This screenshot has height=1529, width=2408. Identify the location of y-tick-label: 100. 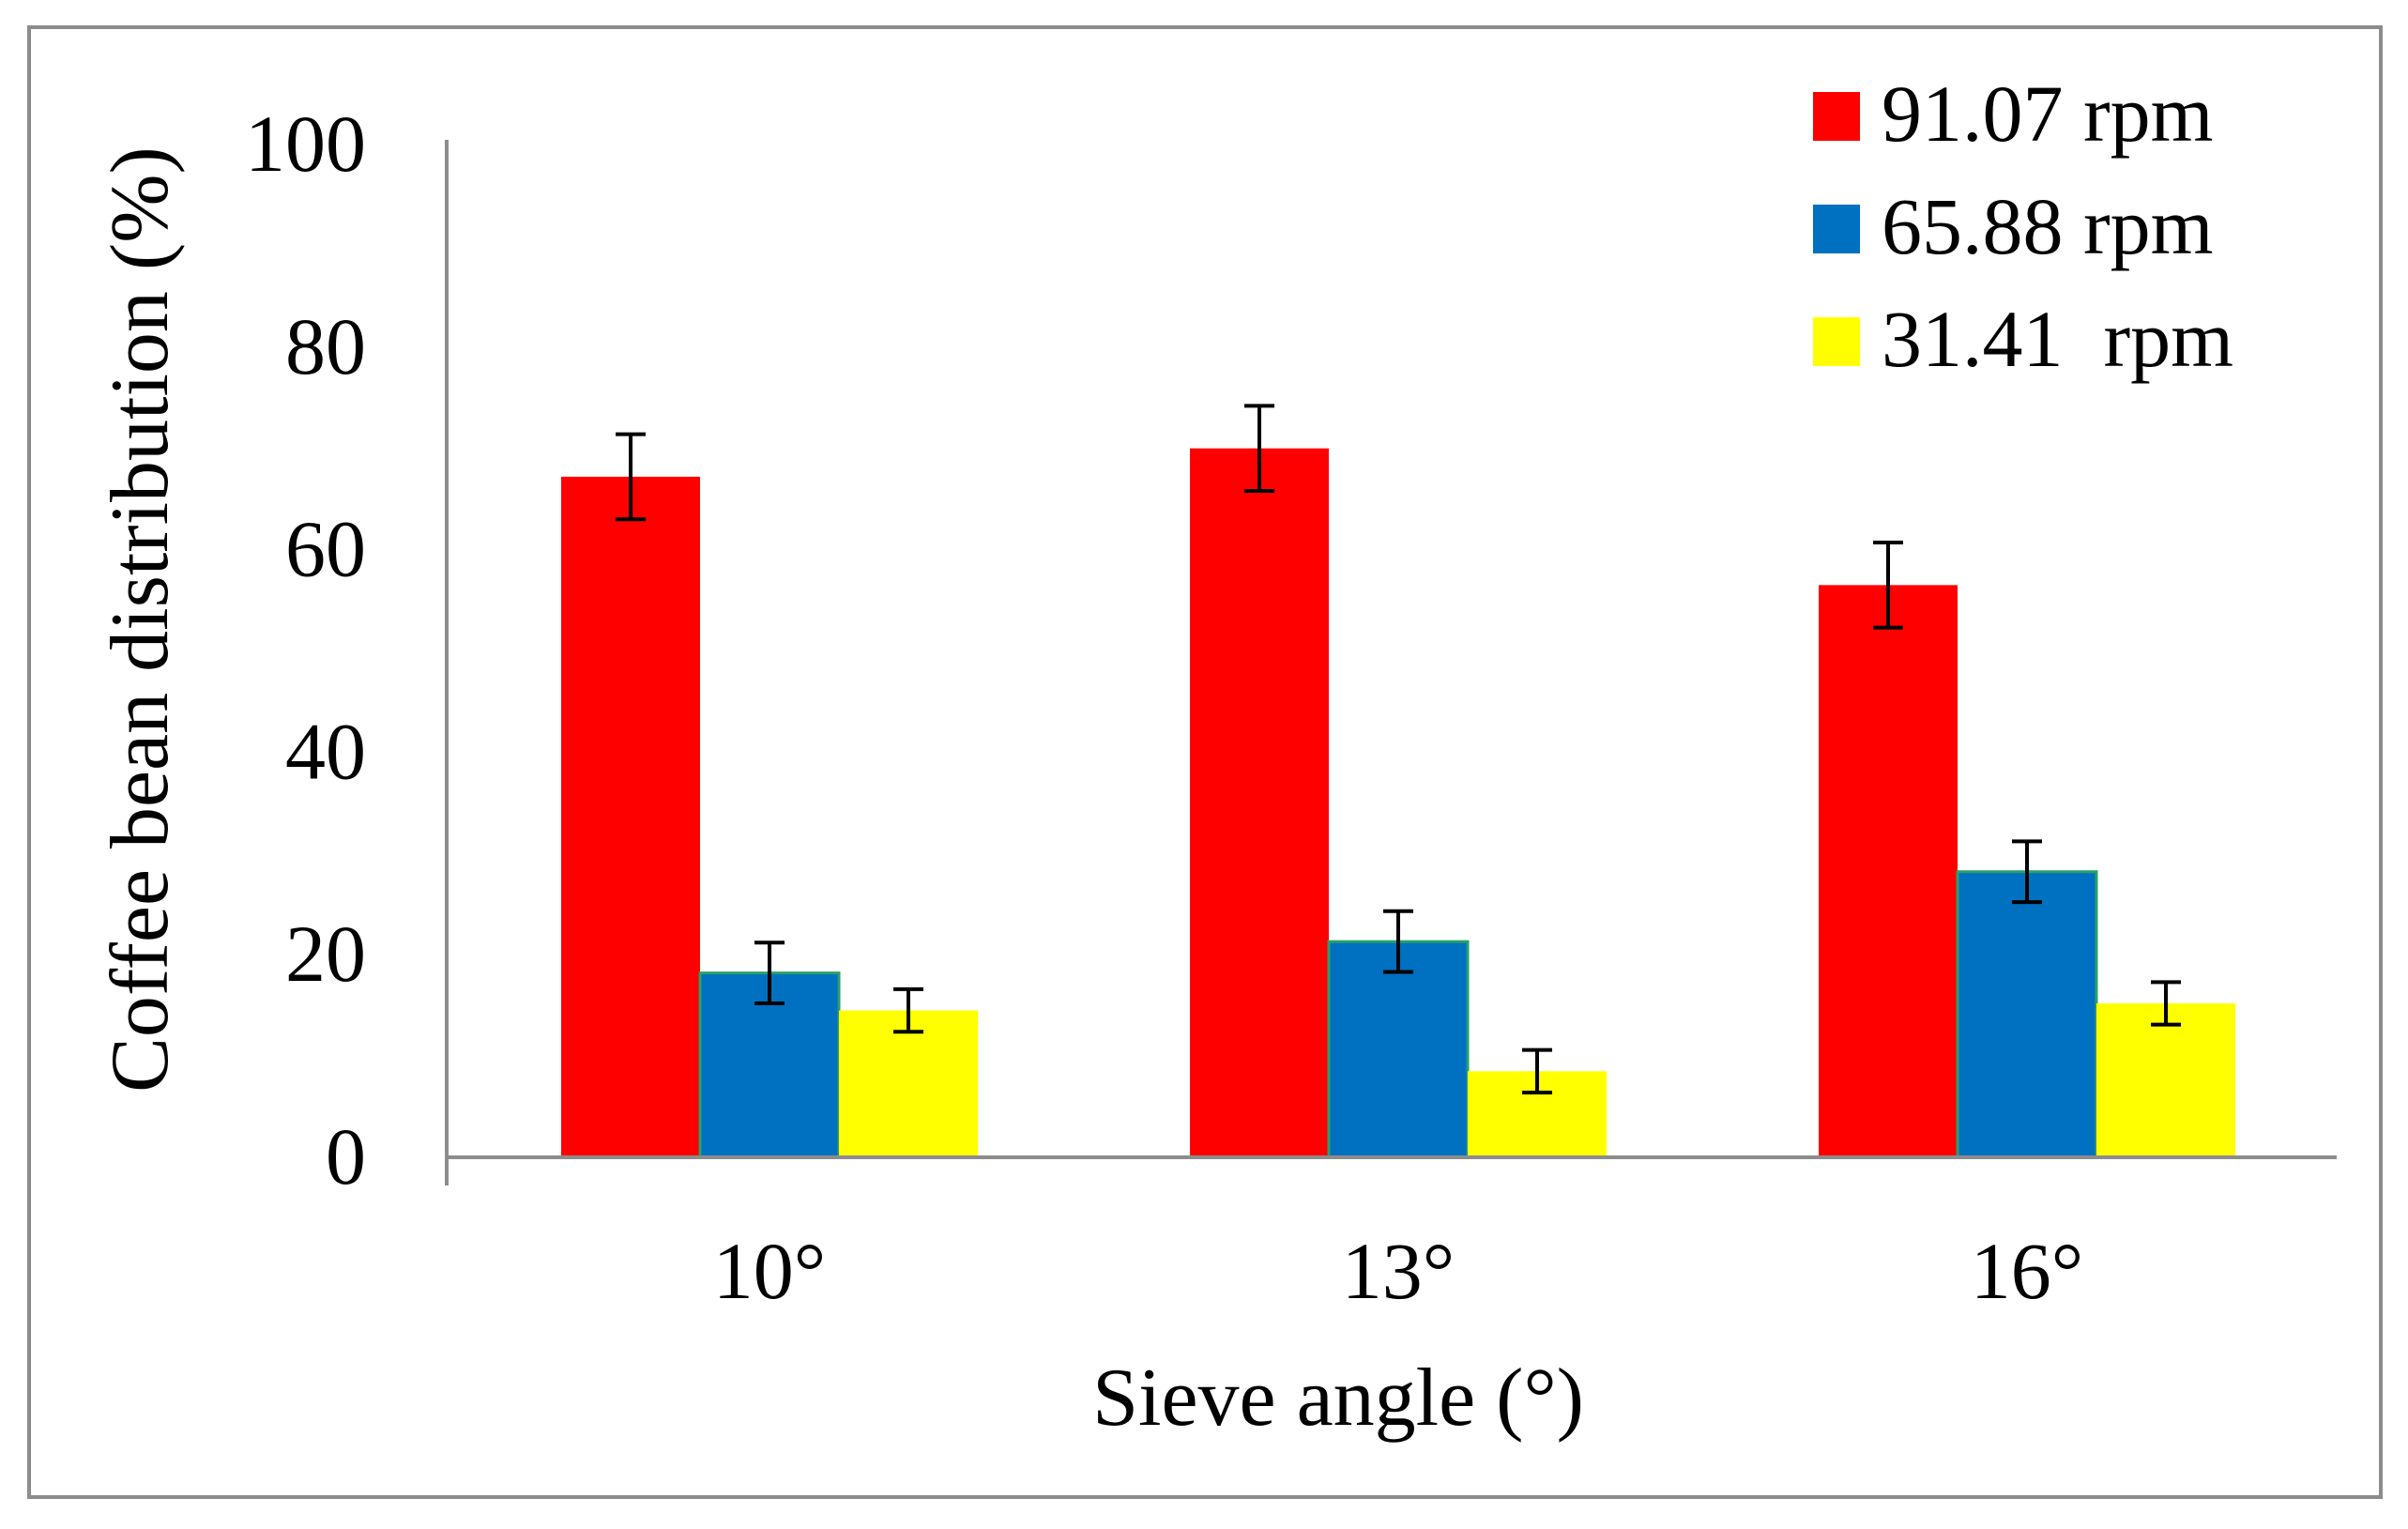
(305, 144).